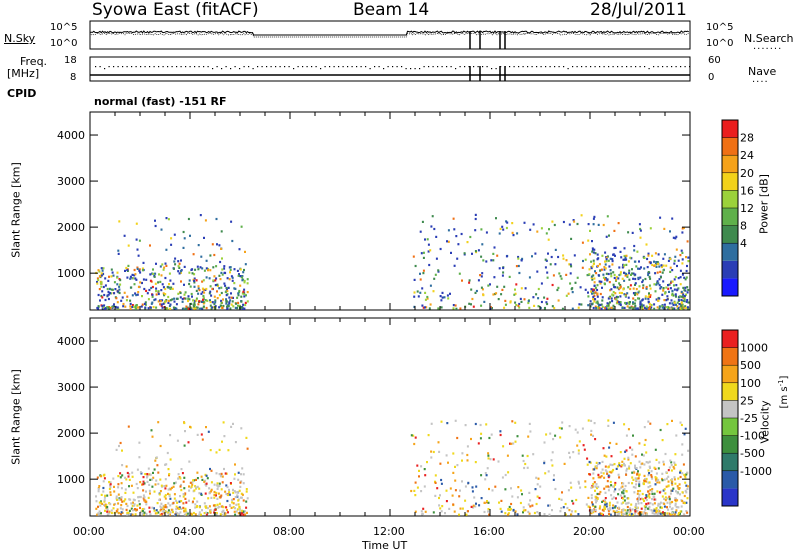 Image resolution: width=800 pixels, height=554 pixels. Describe the element at coordinates (390, 35) in the screenshot. I see `noise-panel-frame` at that location.